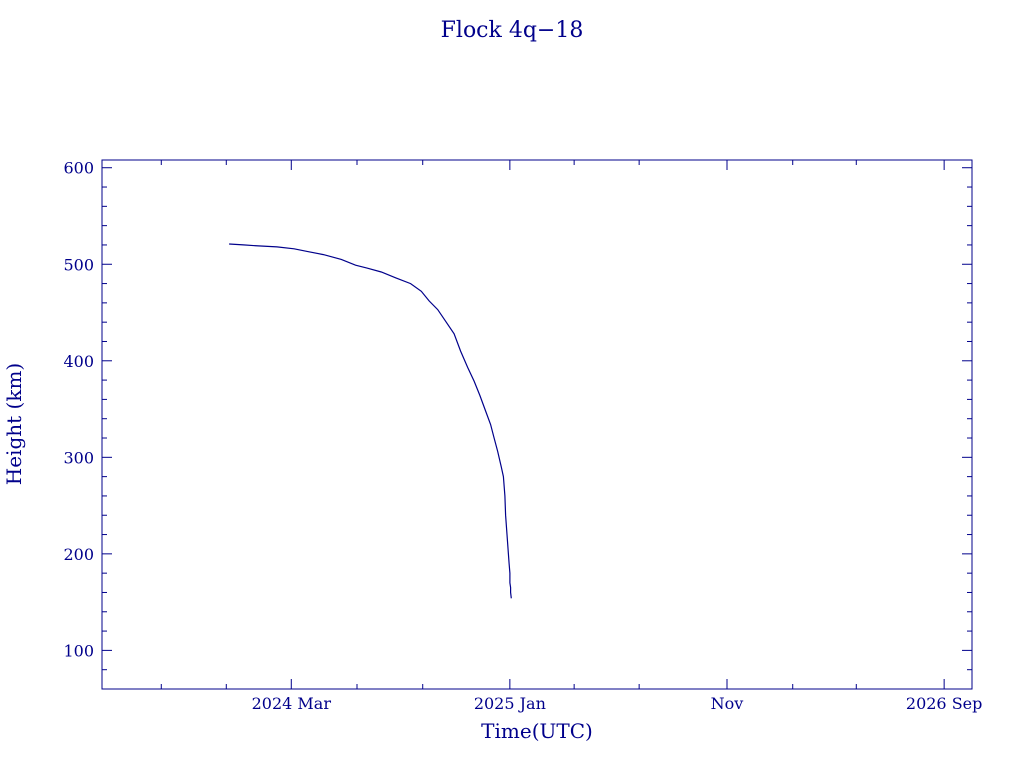  What do you see at coordinates (78, 554) in the screenshot?
I see `y-tick-label: 200` at bounding box center [78, 554].